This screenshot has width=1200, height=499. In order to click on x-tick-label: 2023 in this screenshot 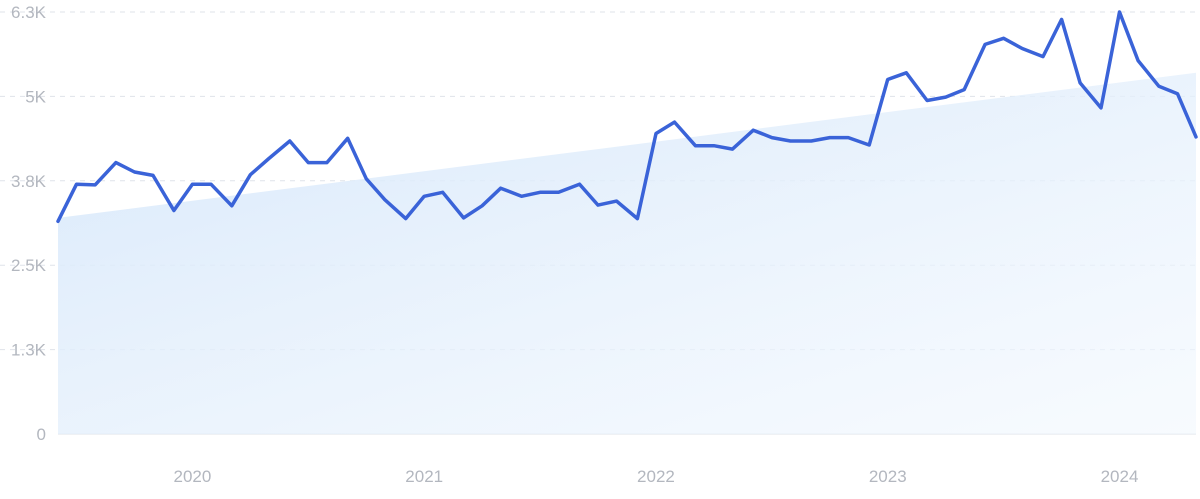, I will do `click(888, 476)`.